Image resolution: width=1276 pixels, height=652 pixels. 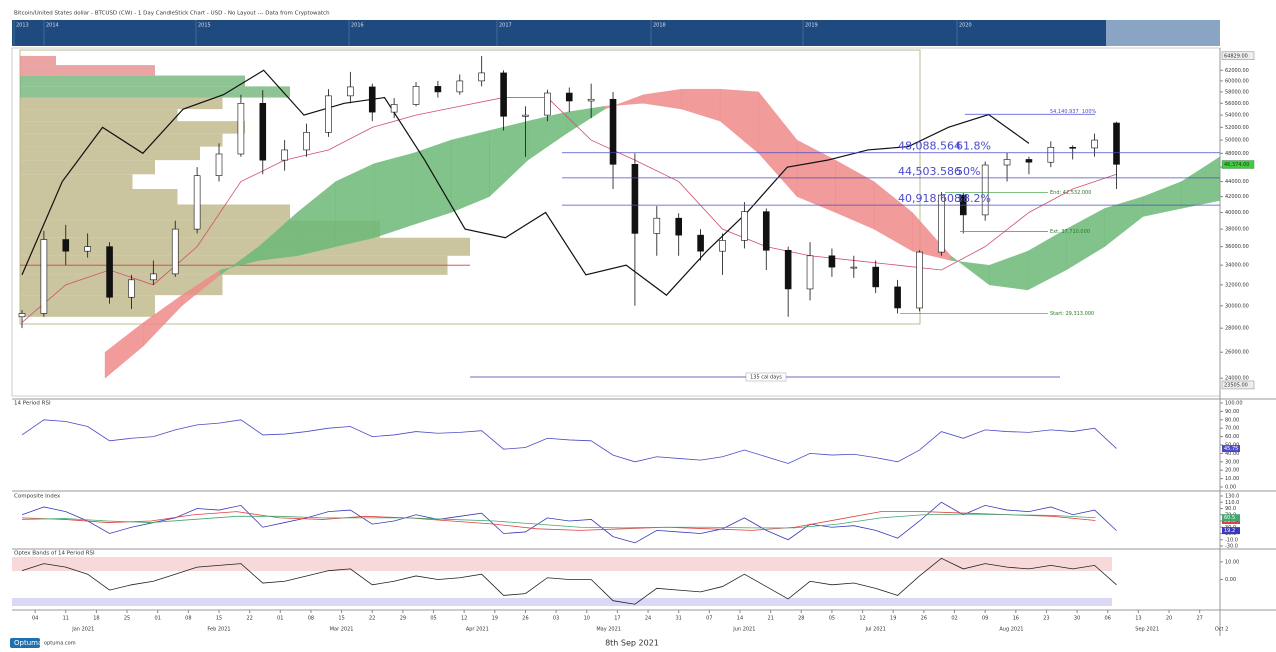 I want to click on fib-level: 50%, so click(x=968, y=171).